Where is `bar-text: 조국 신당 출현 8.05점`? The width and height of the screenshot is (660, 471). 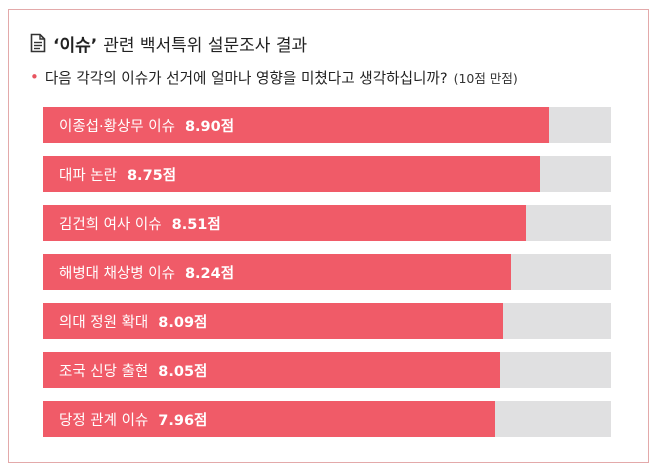
bar-text: 조국 신당 출현 8.05점 is located at coordinates (133, 370).